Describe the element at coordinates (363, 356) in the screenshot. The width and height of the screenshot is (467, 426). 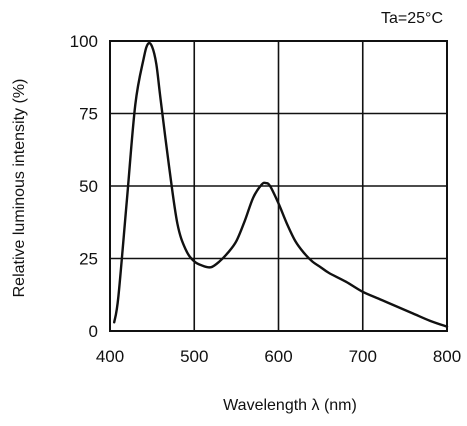
I see `x-tick-label: 700` at that location.